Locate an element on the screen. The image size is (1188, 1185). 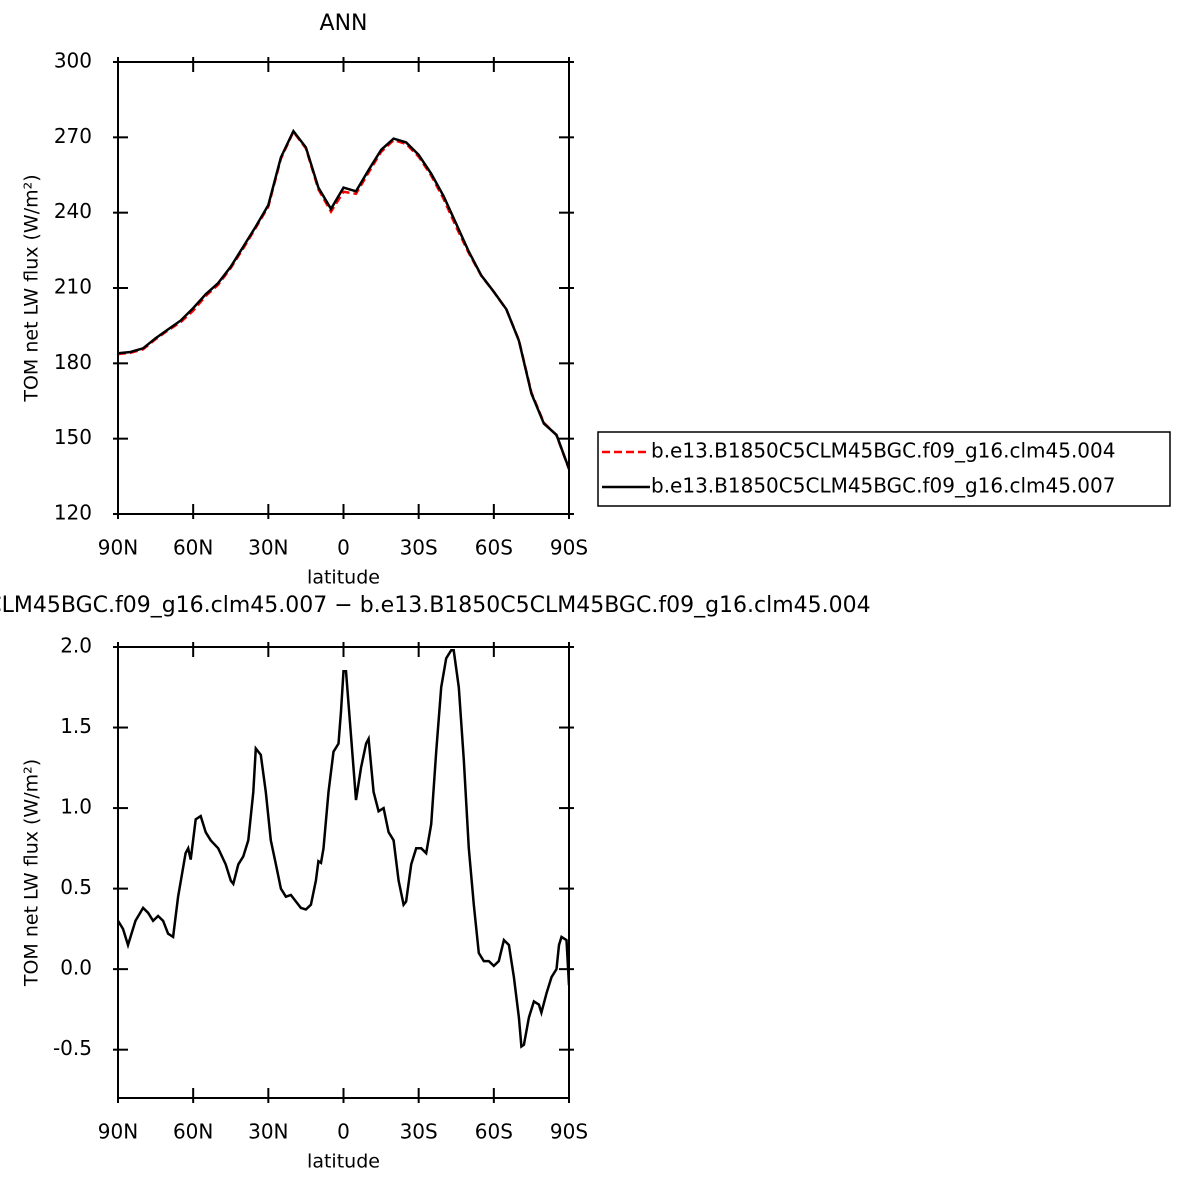
legend-label: b.e13.B1850C5CLM45BGC.f09_g16.clm45.007 is located at coordinates (883, 486).